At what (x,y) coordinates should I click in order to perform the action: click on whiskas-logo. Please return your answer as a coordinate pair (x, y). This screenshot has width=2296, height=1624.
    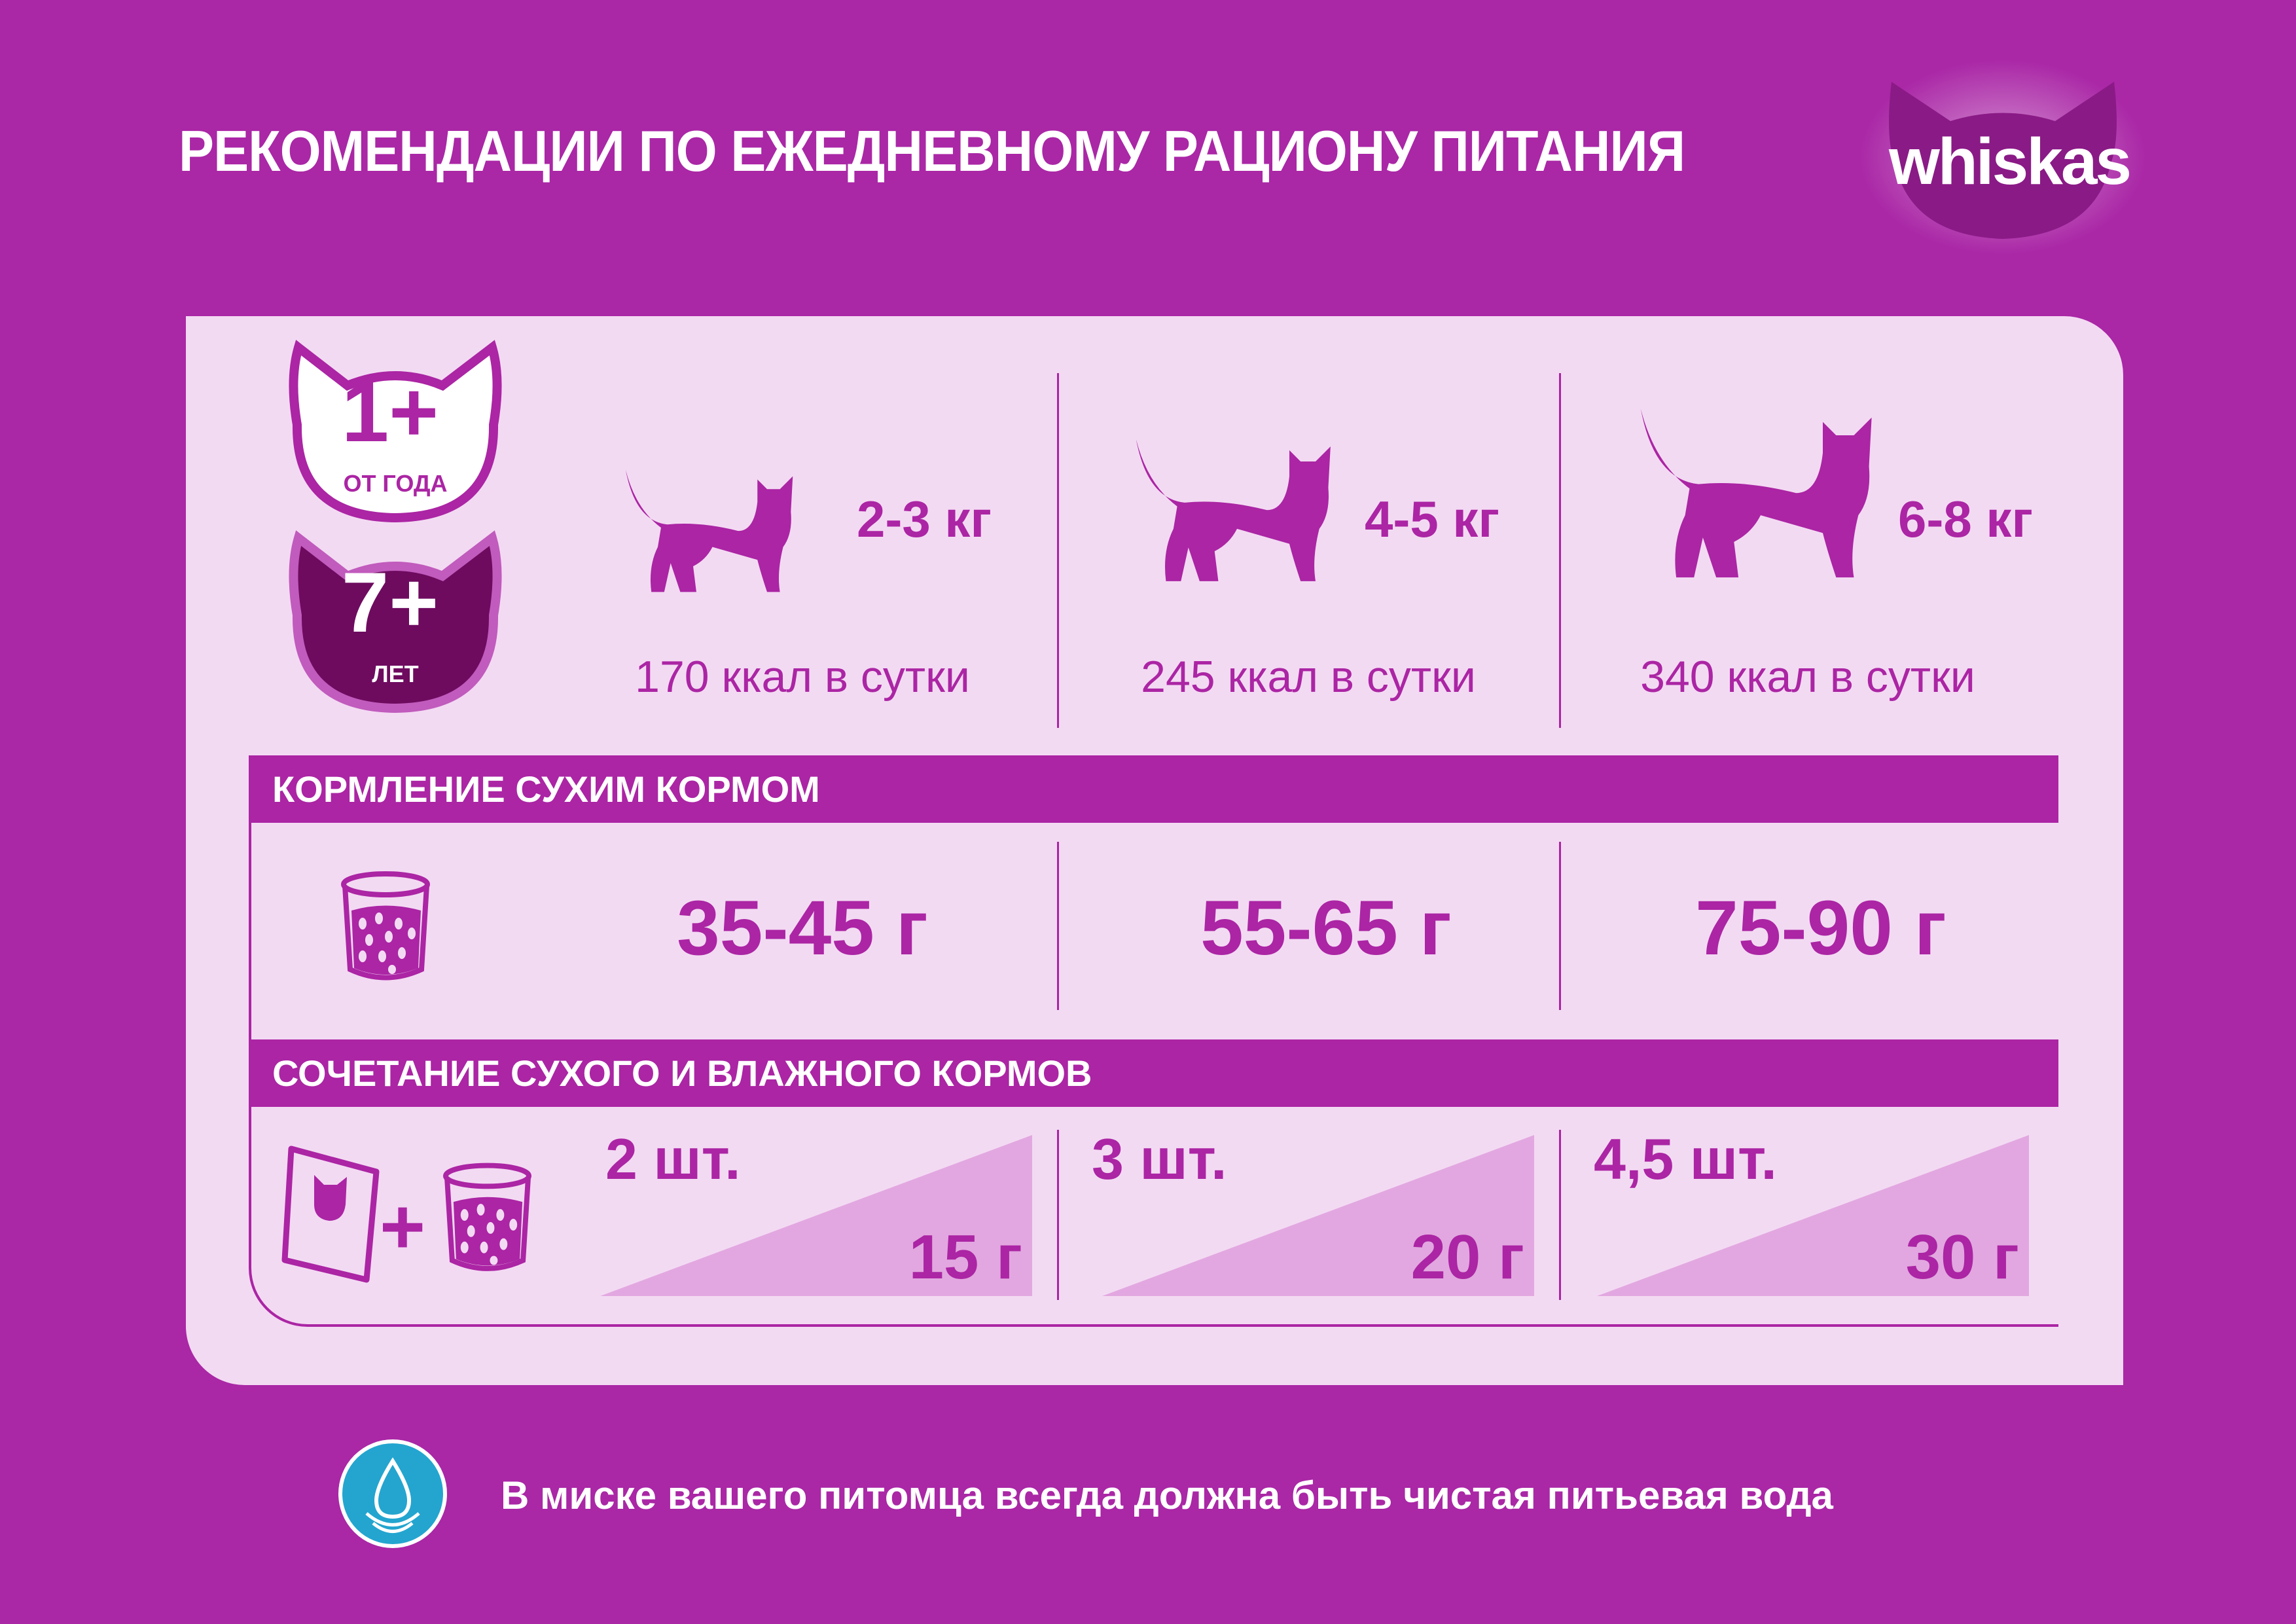
    Looking at the image, I should click on (2003, 157).